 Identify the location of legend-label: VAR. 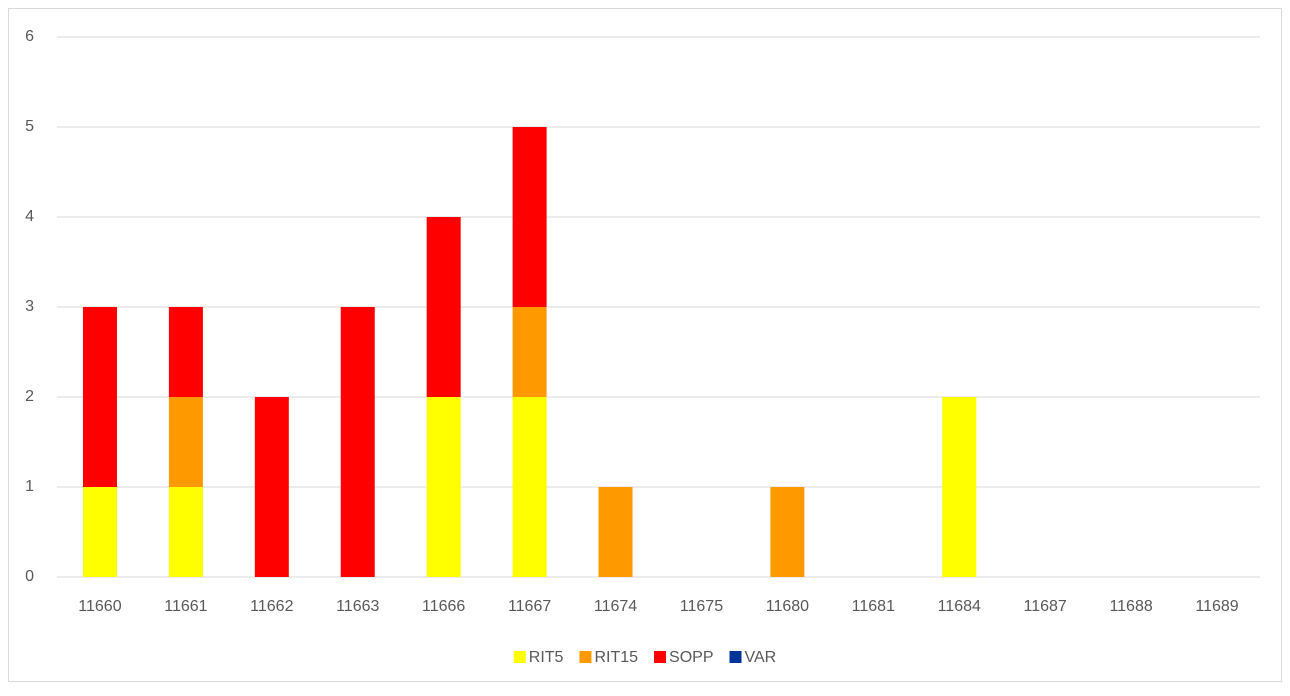
(761, 657).